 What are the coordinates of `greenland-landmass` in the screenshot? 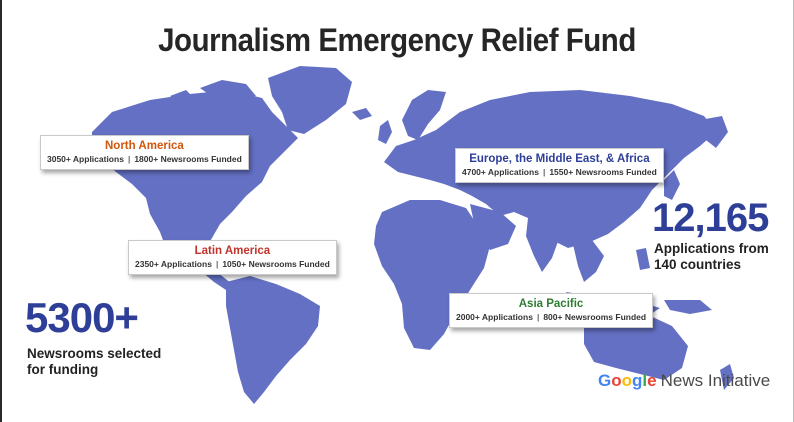 It's located at (310, 100).